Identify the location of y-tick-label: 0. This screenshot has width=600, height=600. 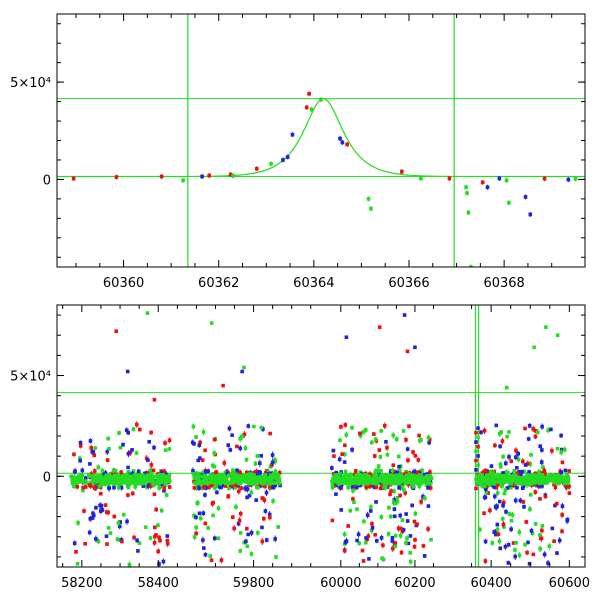
(47, 180).